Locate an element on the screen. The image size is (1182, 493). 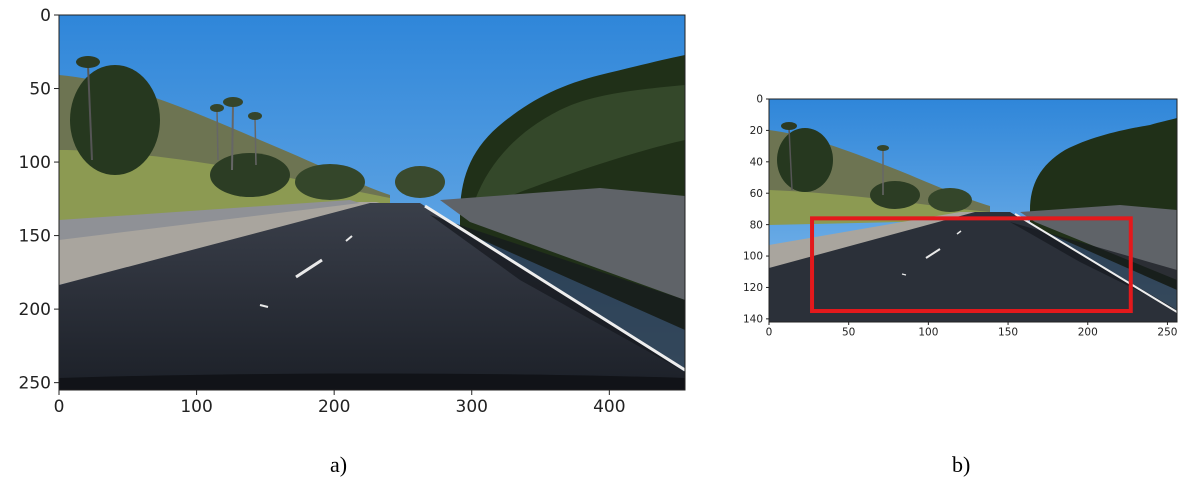
y-tick-label: 40 is located at coordinates (756, 162).